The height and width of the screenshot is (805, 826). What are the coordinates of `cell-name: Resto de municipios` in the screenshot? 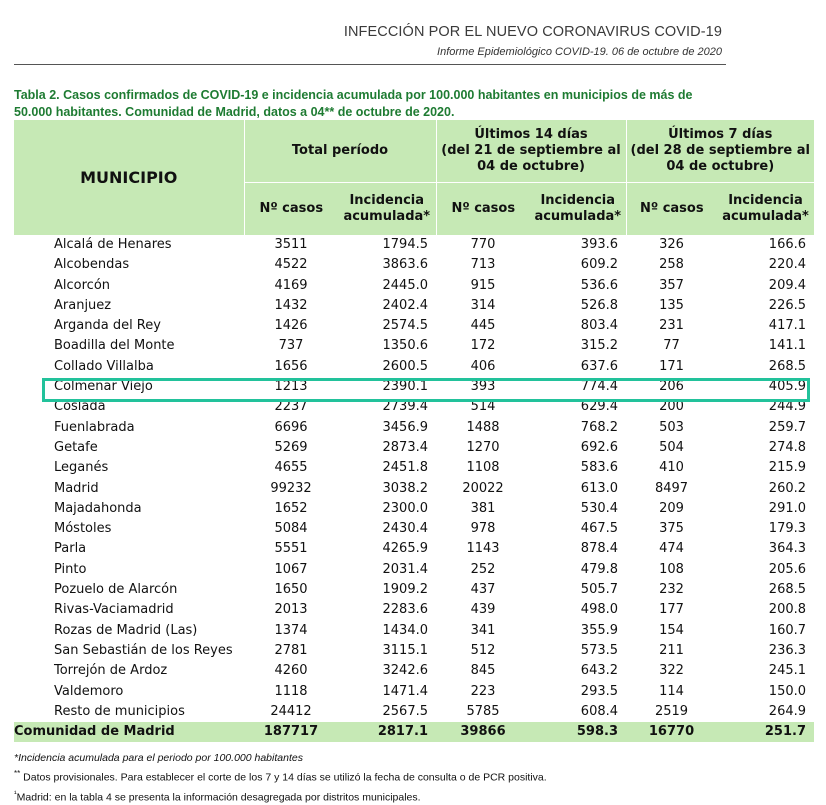 It's located at (129, 712).